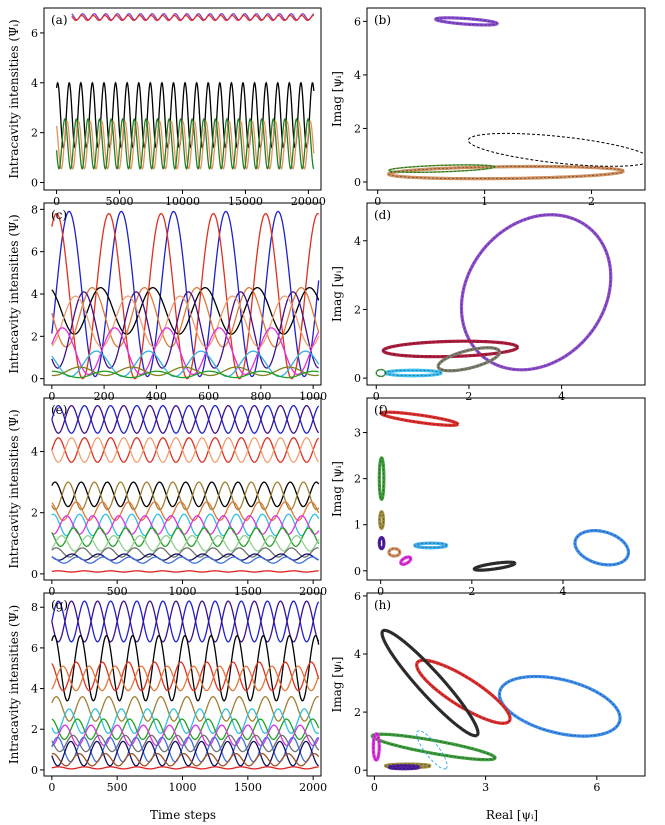  Describe the element at coordinates (381, 410) in the screenshot. I see `panel-label: (f)` at that location.